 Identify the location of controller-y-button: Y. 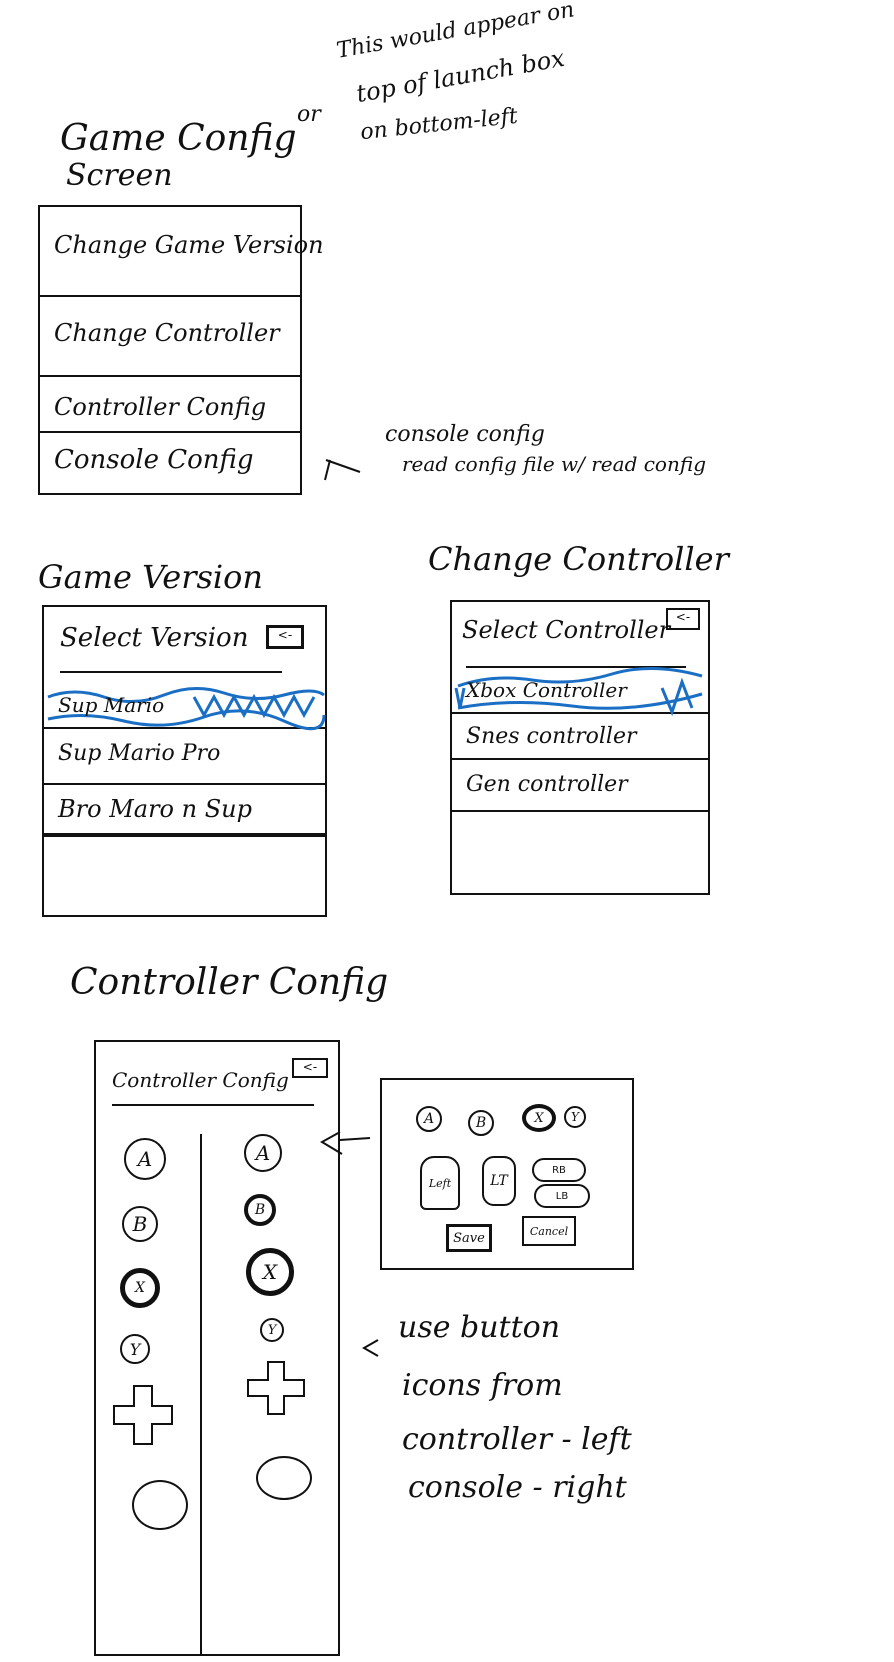
(135, 1349).